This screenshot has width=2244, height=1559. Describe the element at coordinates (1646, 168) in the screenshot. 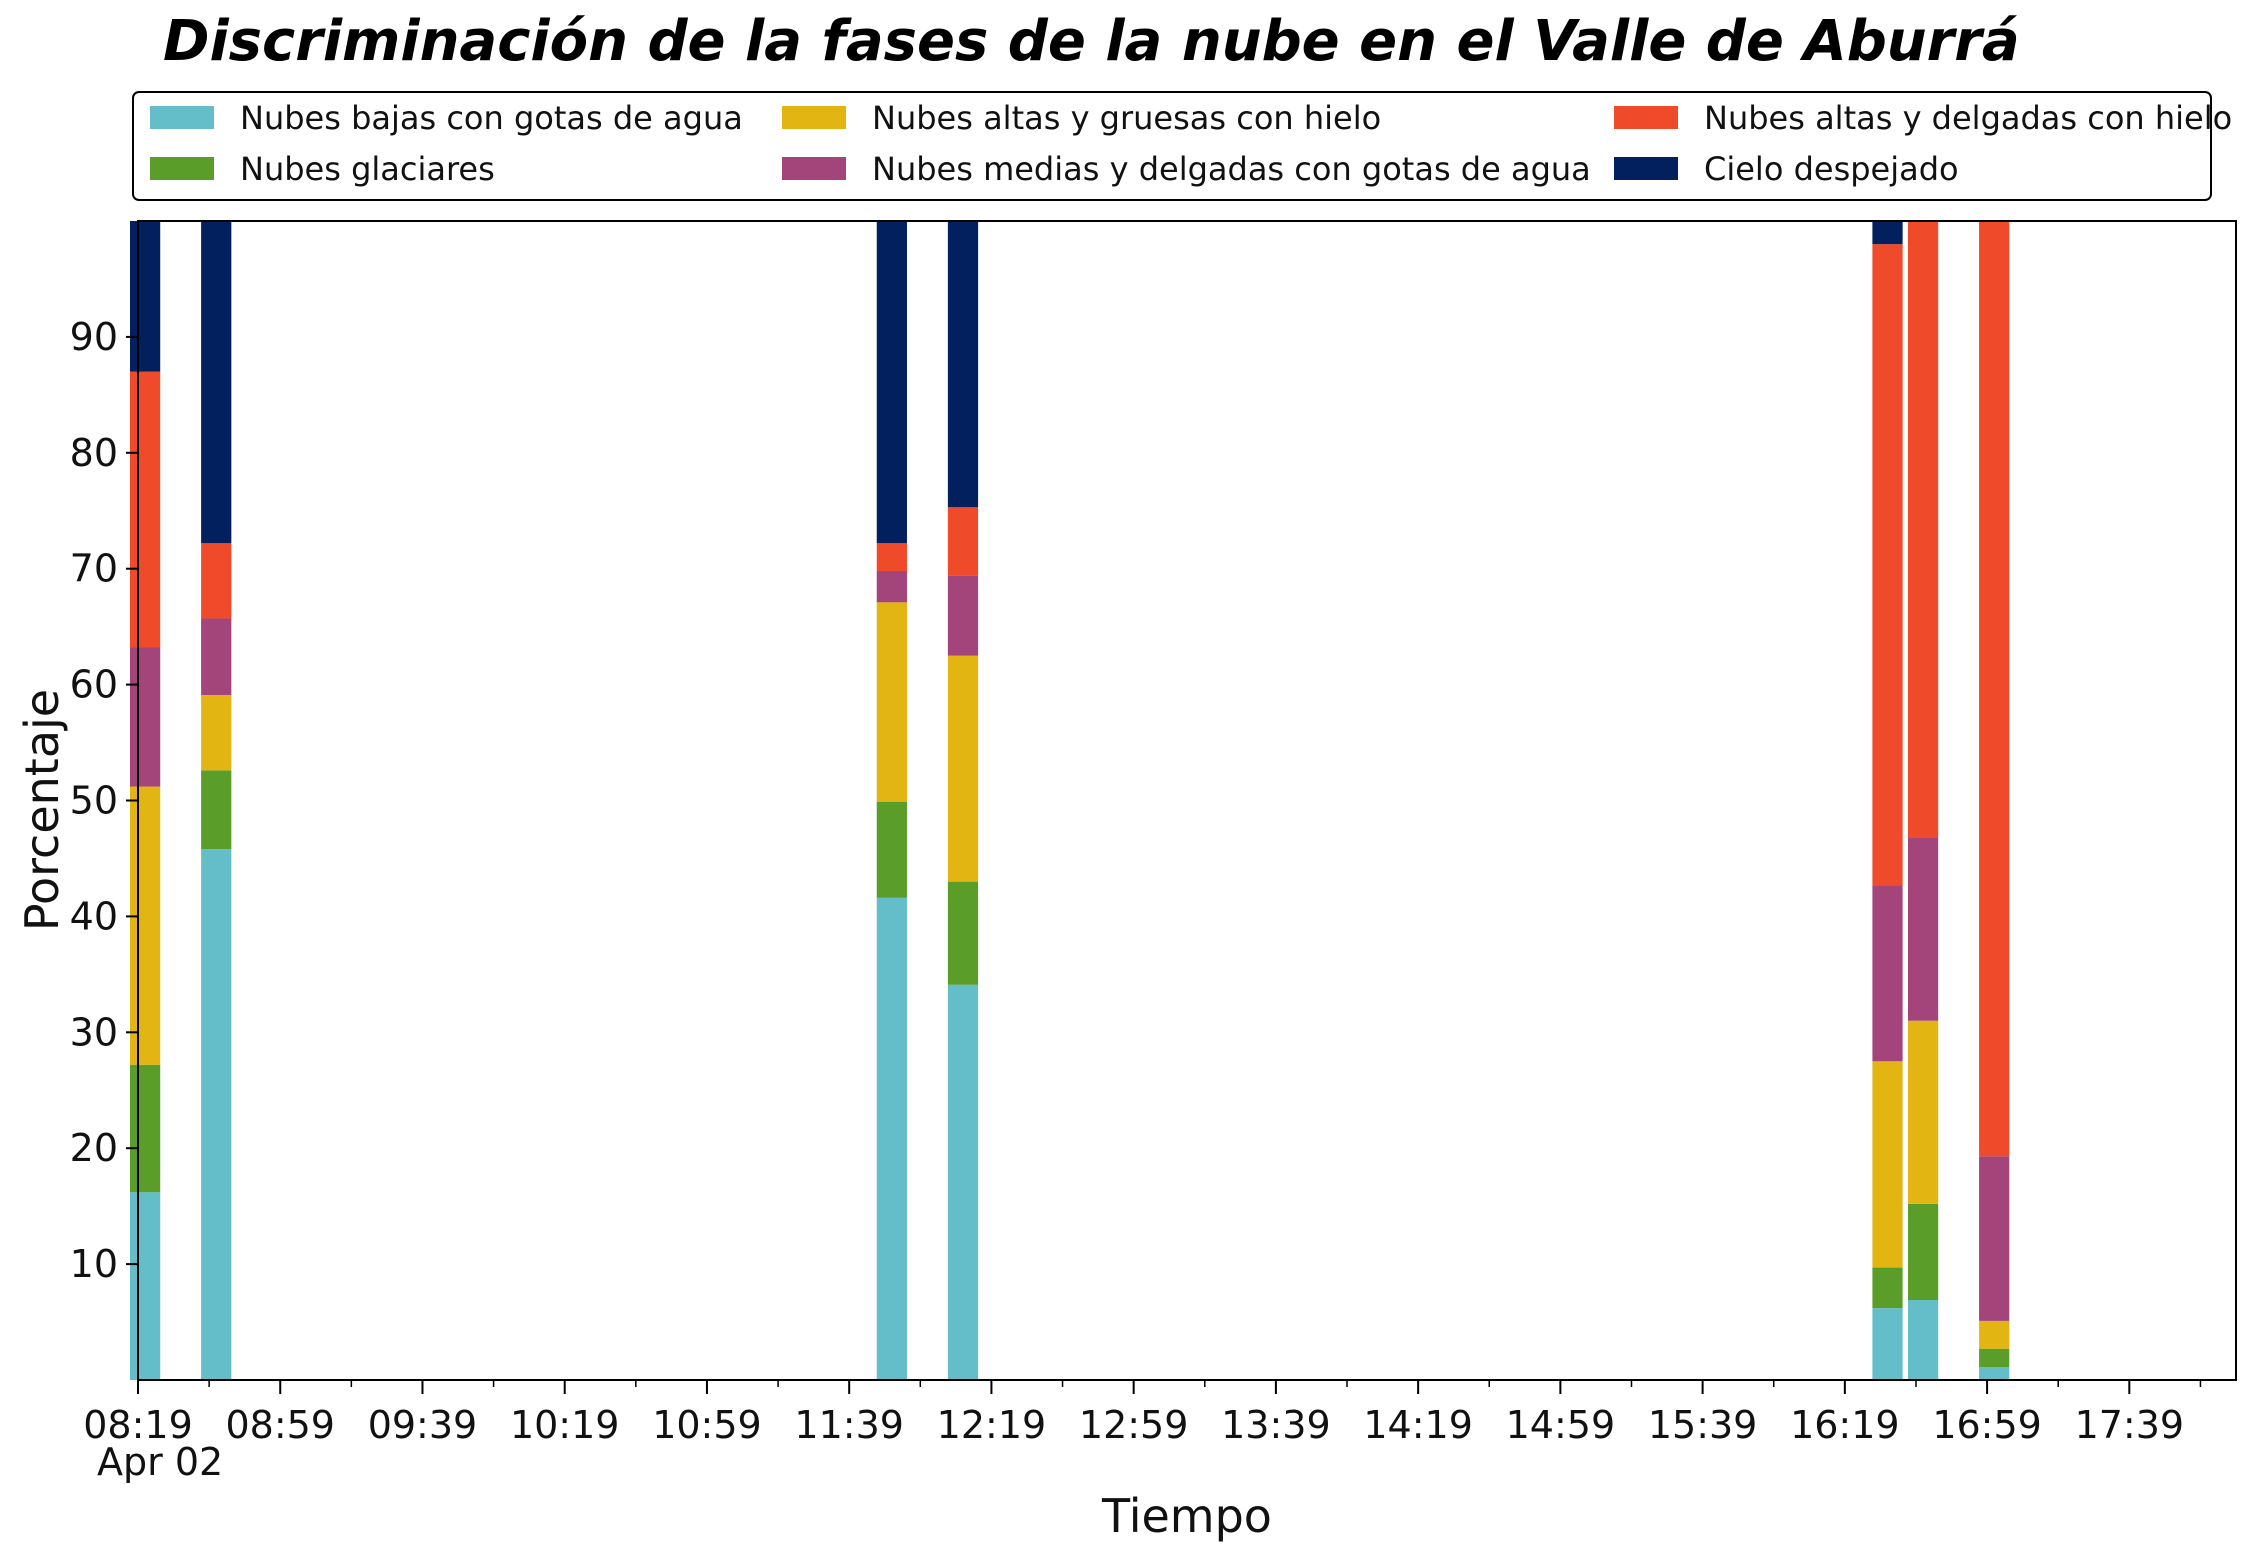

I see `legend-swatch-cielo-despejado` at that location.